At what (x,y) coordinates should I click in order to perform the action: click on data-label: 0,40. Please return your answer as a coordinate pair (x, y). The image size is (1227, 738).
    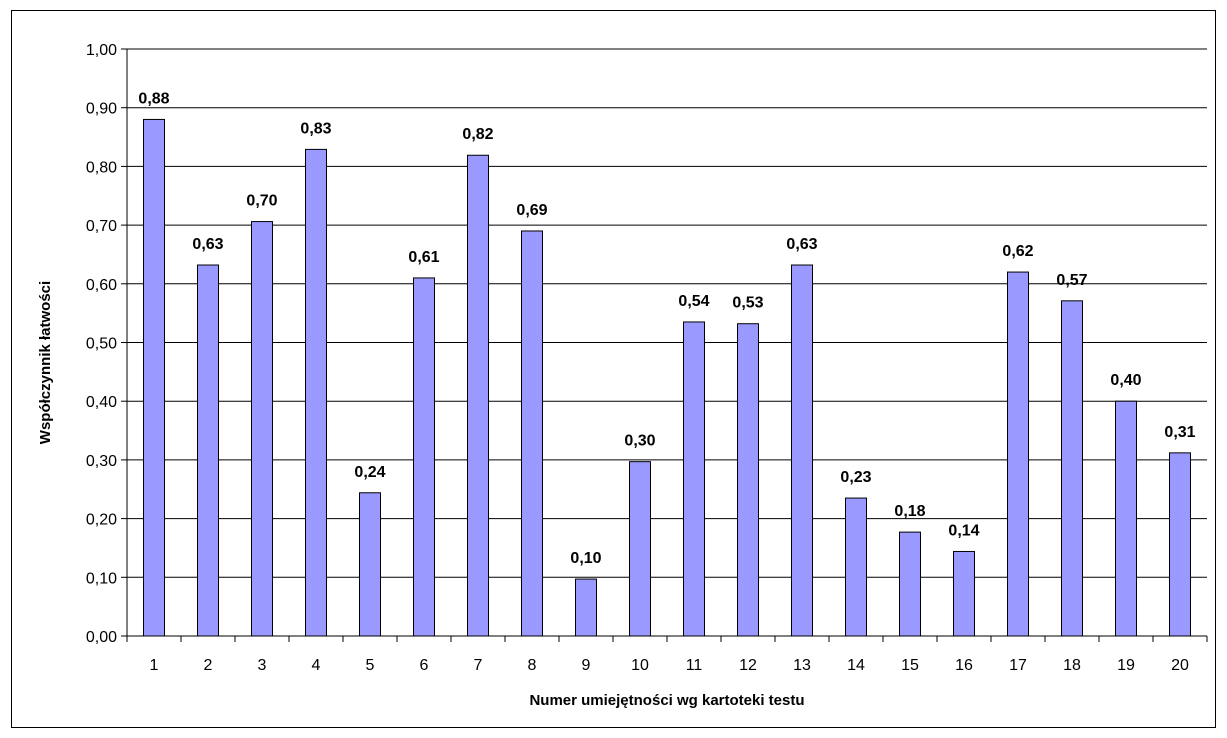
    Looking at the image, I should click on (1125, 380).